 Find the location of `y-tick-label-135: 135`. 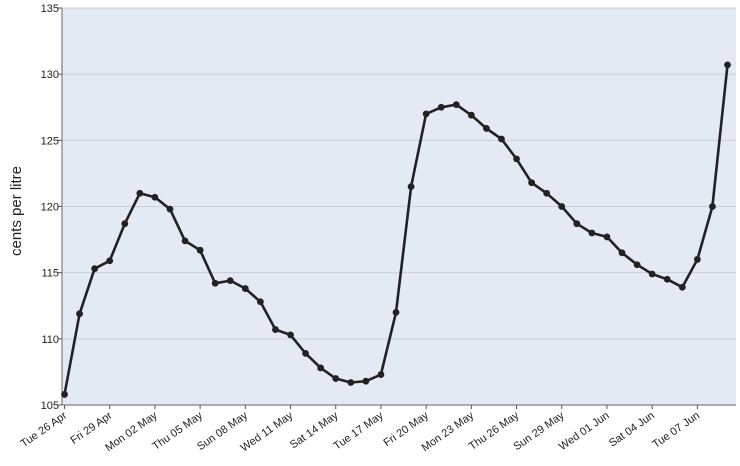

y-tick-label-135: 135 is located at coordinates (50, 9).